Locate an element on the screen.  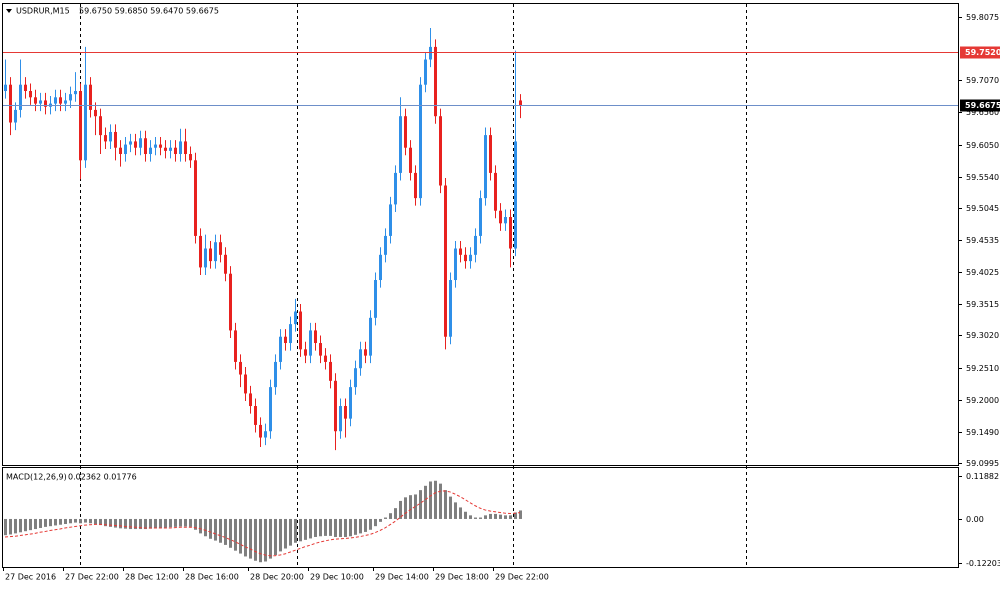
x-tick-label: 27 Dec 2016 is located at coordinates (30, 577).